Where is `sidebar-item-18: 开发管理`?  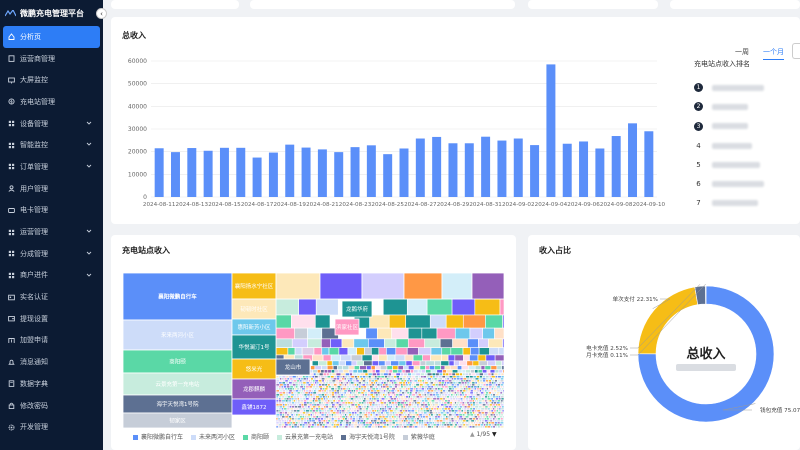 sidebar-item-18: 开发管理 is located at coordinates (51, 427).